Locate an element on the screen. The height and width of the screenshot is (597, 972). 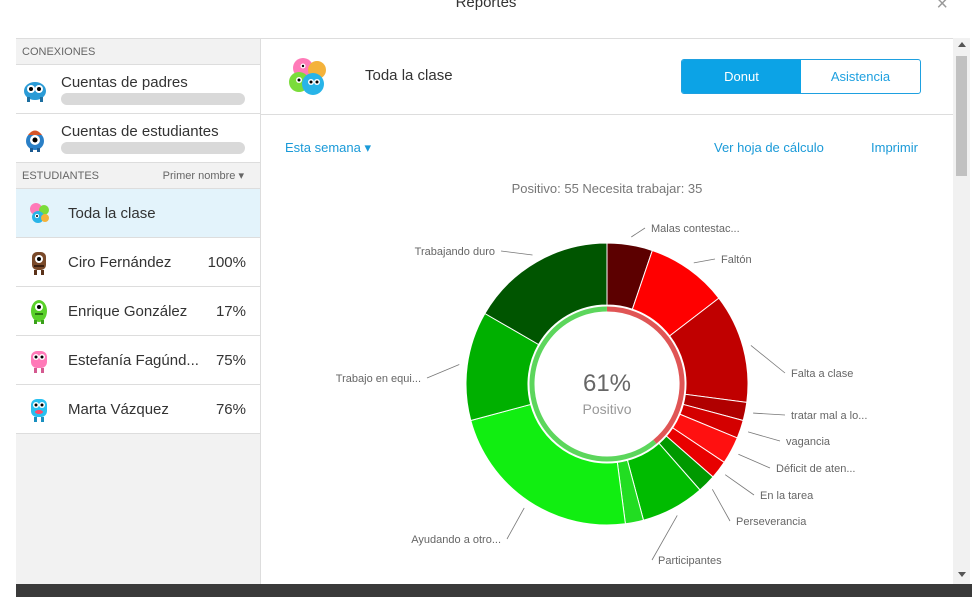
vertical-scrollbar is located at coordinates (961, 311).